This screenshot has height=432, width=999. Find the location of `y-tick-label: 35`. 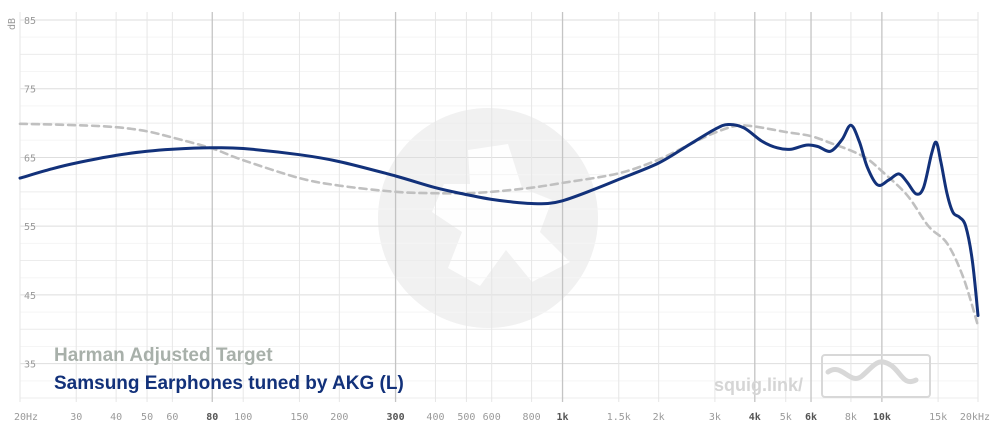

y-tick-label: 35 is located at coordinates (30, 365).